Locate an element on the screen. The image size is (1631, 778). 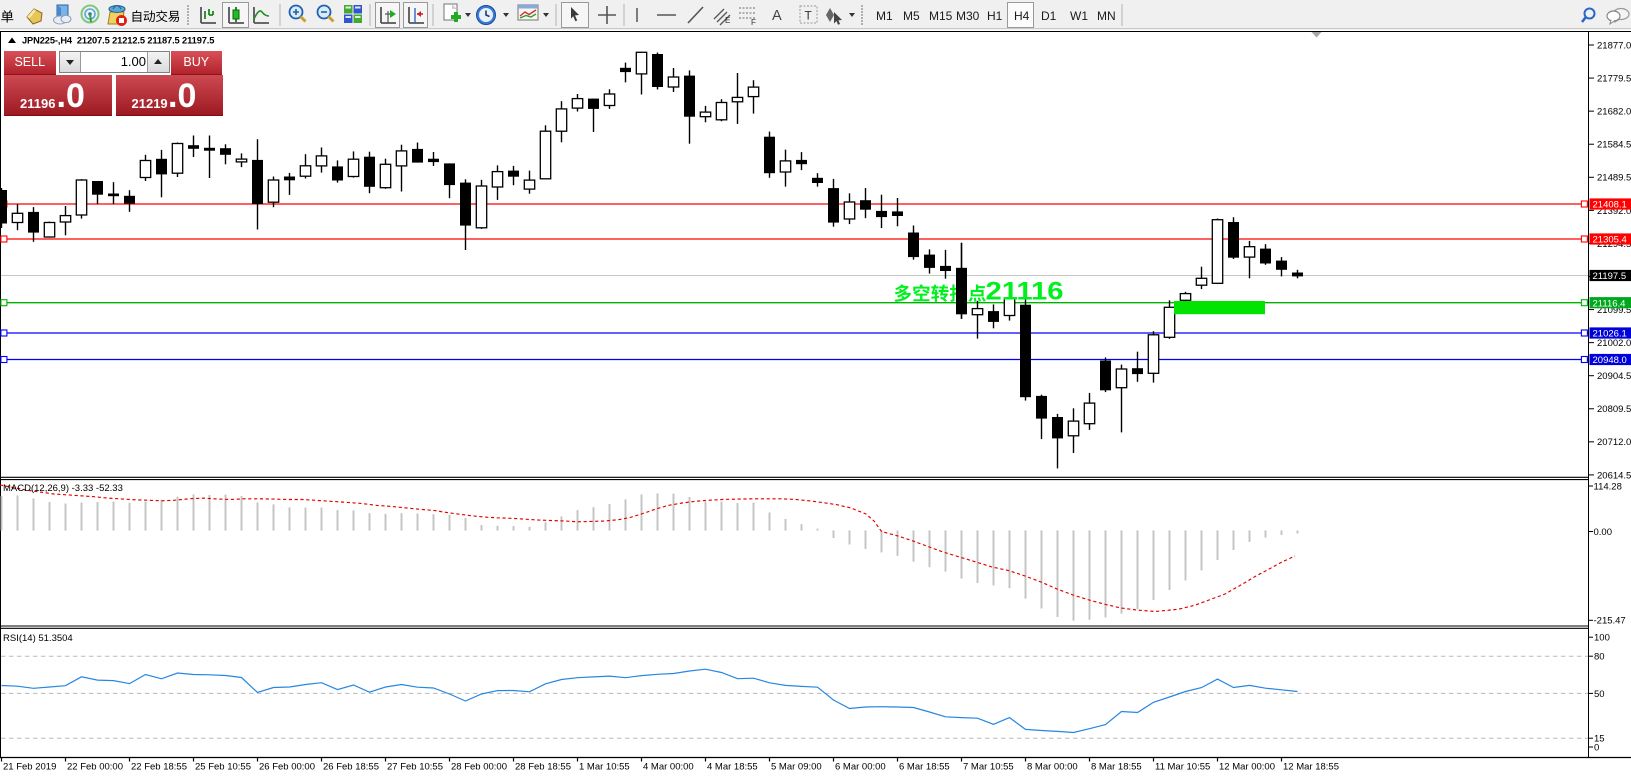
svg-text: 21 Feb 2019 is located at coordinates (29, 767).